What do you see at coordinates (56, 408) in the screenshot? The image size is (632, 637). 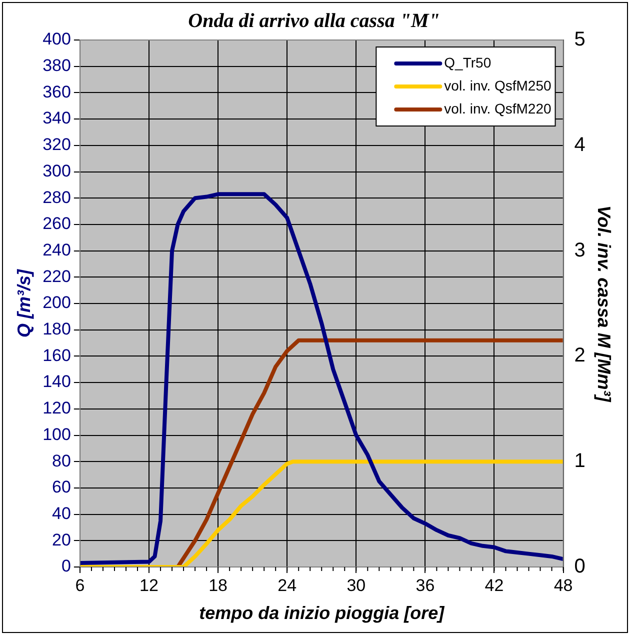 I see `y-tick-label: 120` at bounding box center [56, 408].